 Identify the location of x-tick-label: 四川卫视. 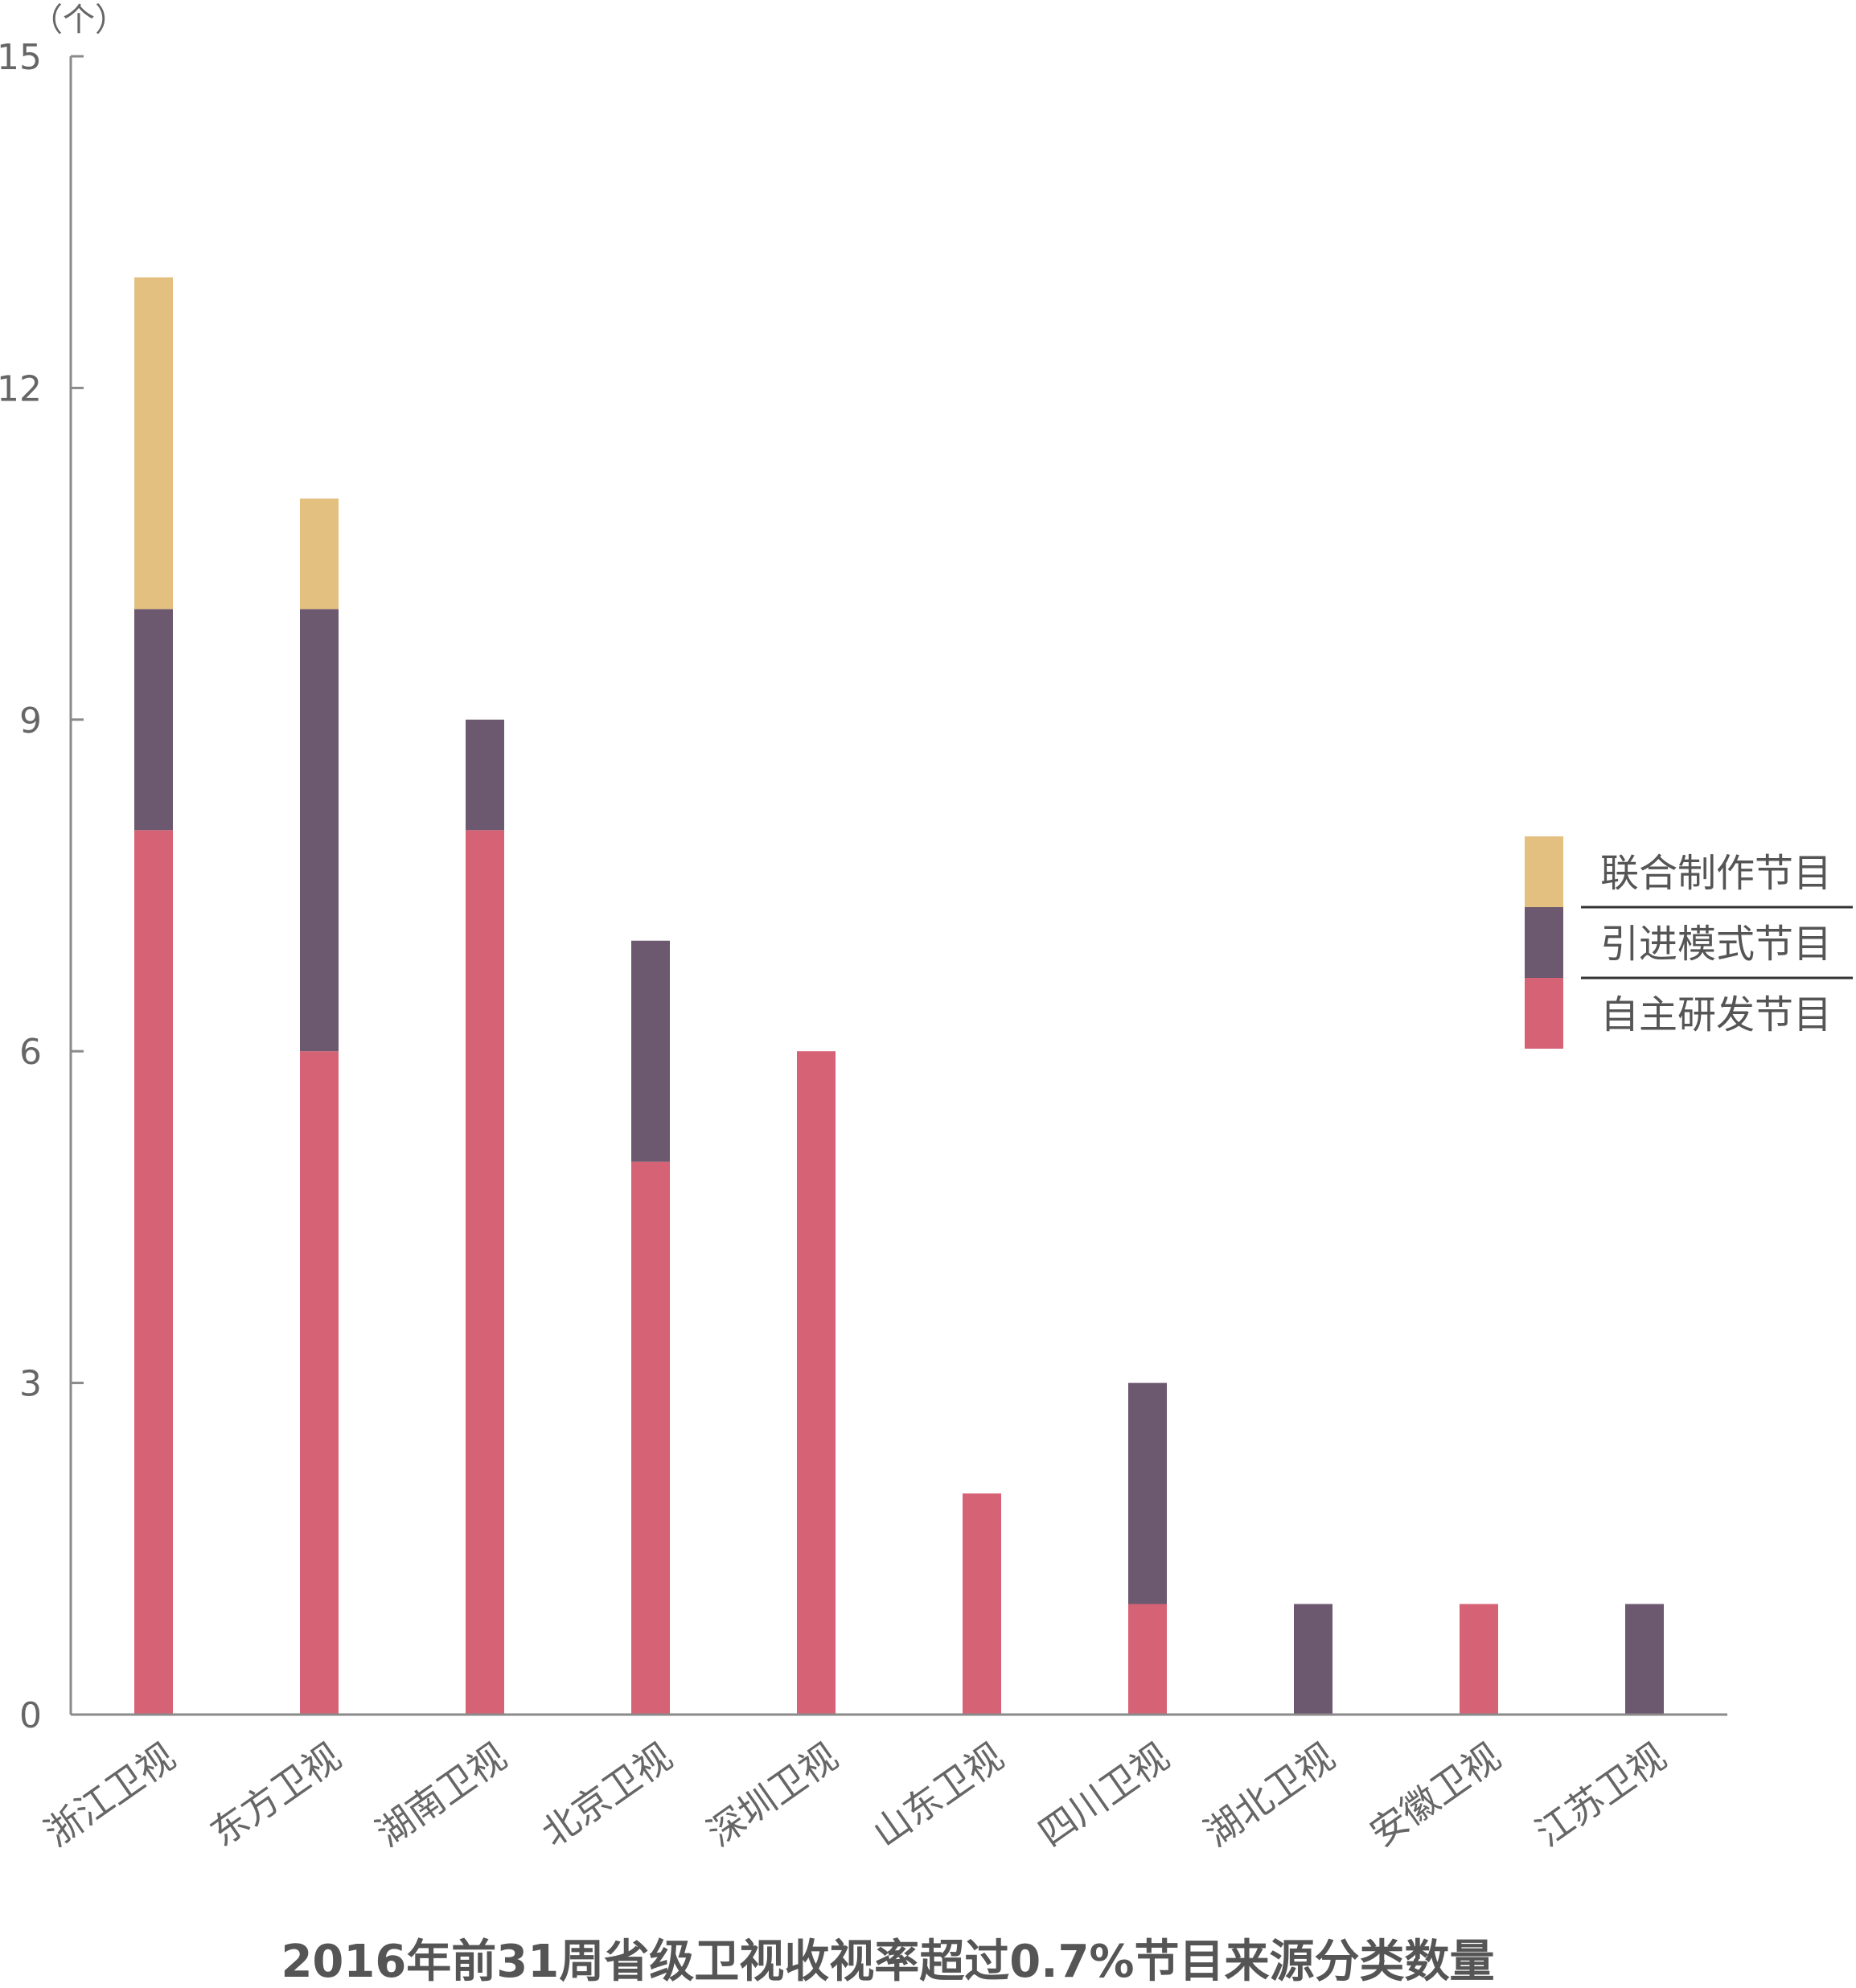
(1104, 1795).